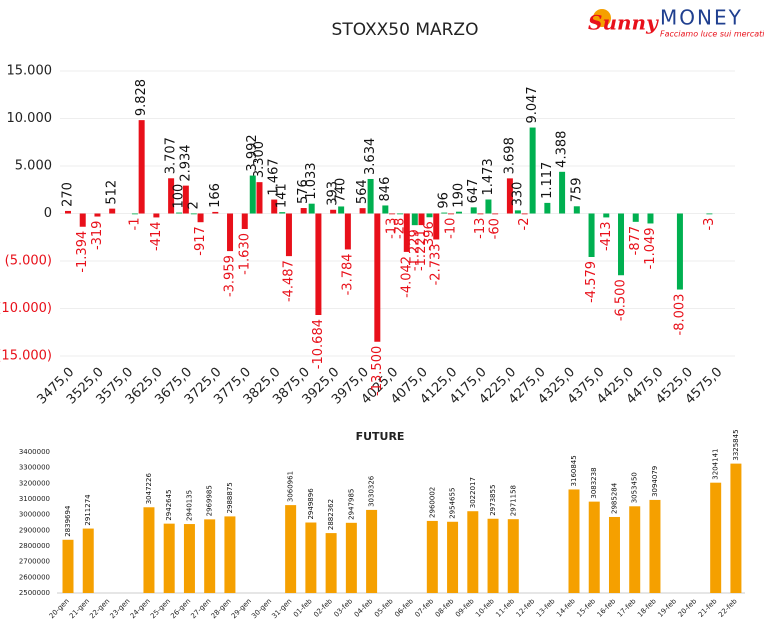 The image size is (764, 635). Describe the element at coordinates (215, 195) in the screenshot. I see `data-label: 166` at that location.